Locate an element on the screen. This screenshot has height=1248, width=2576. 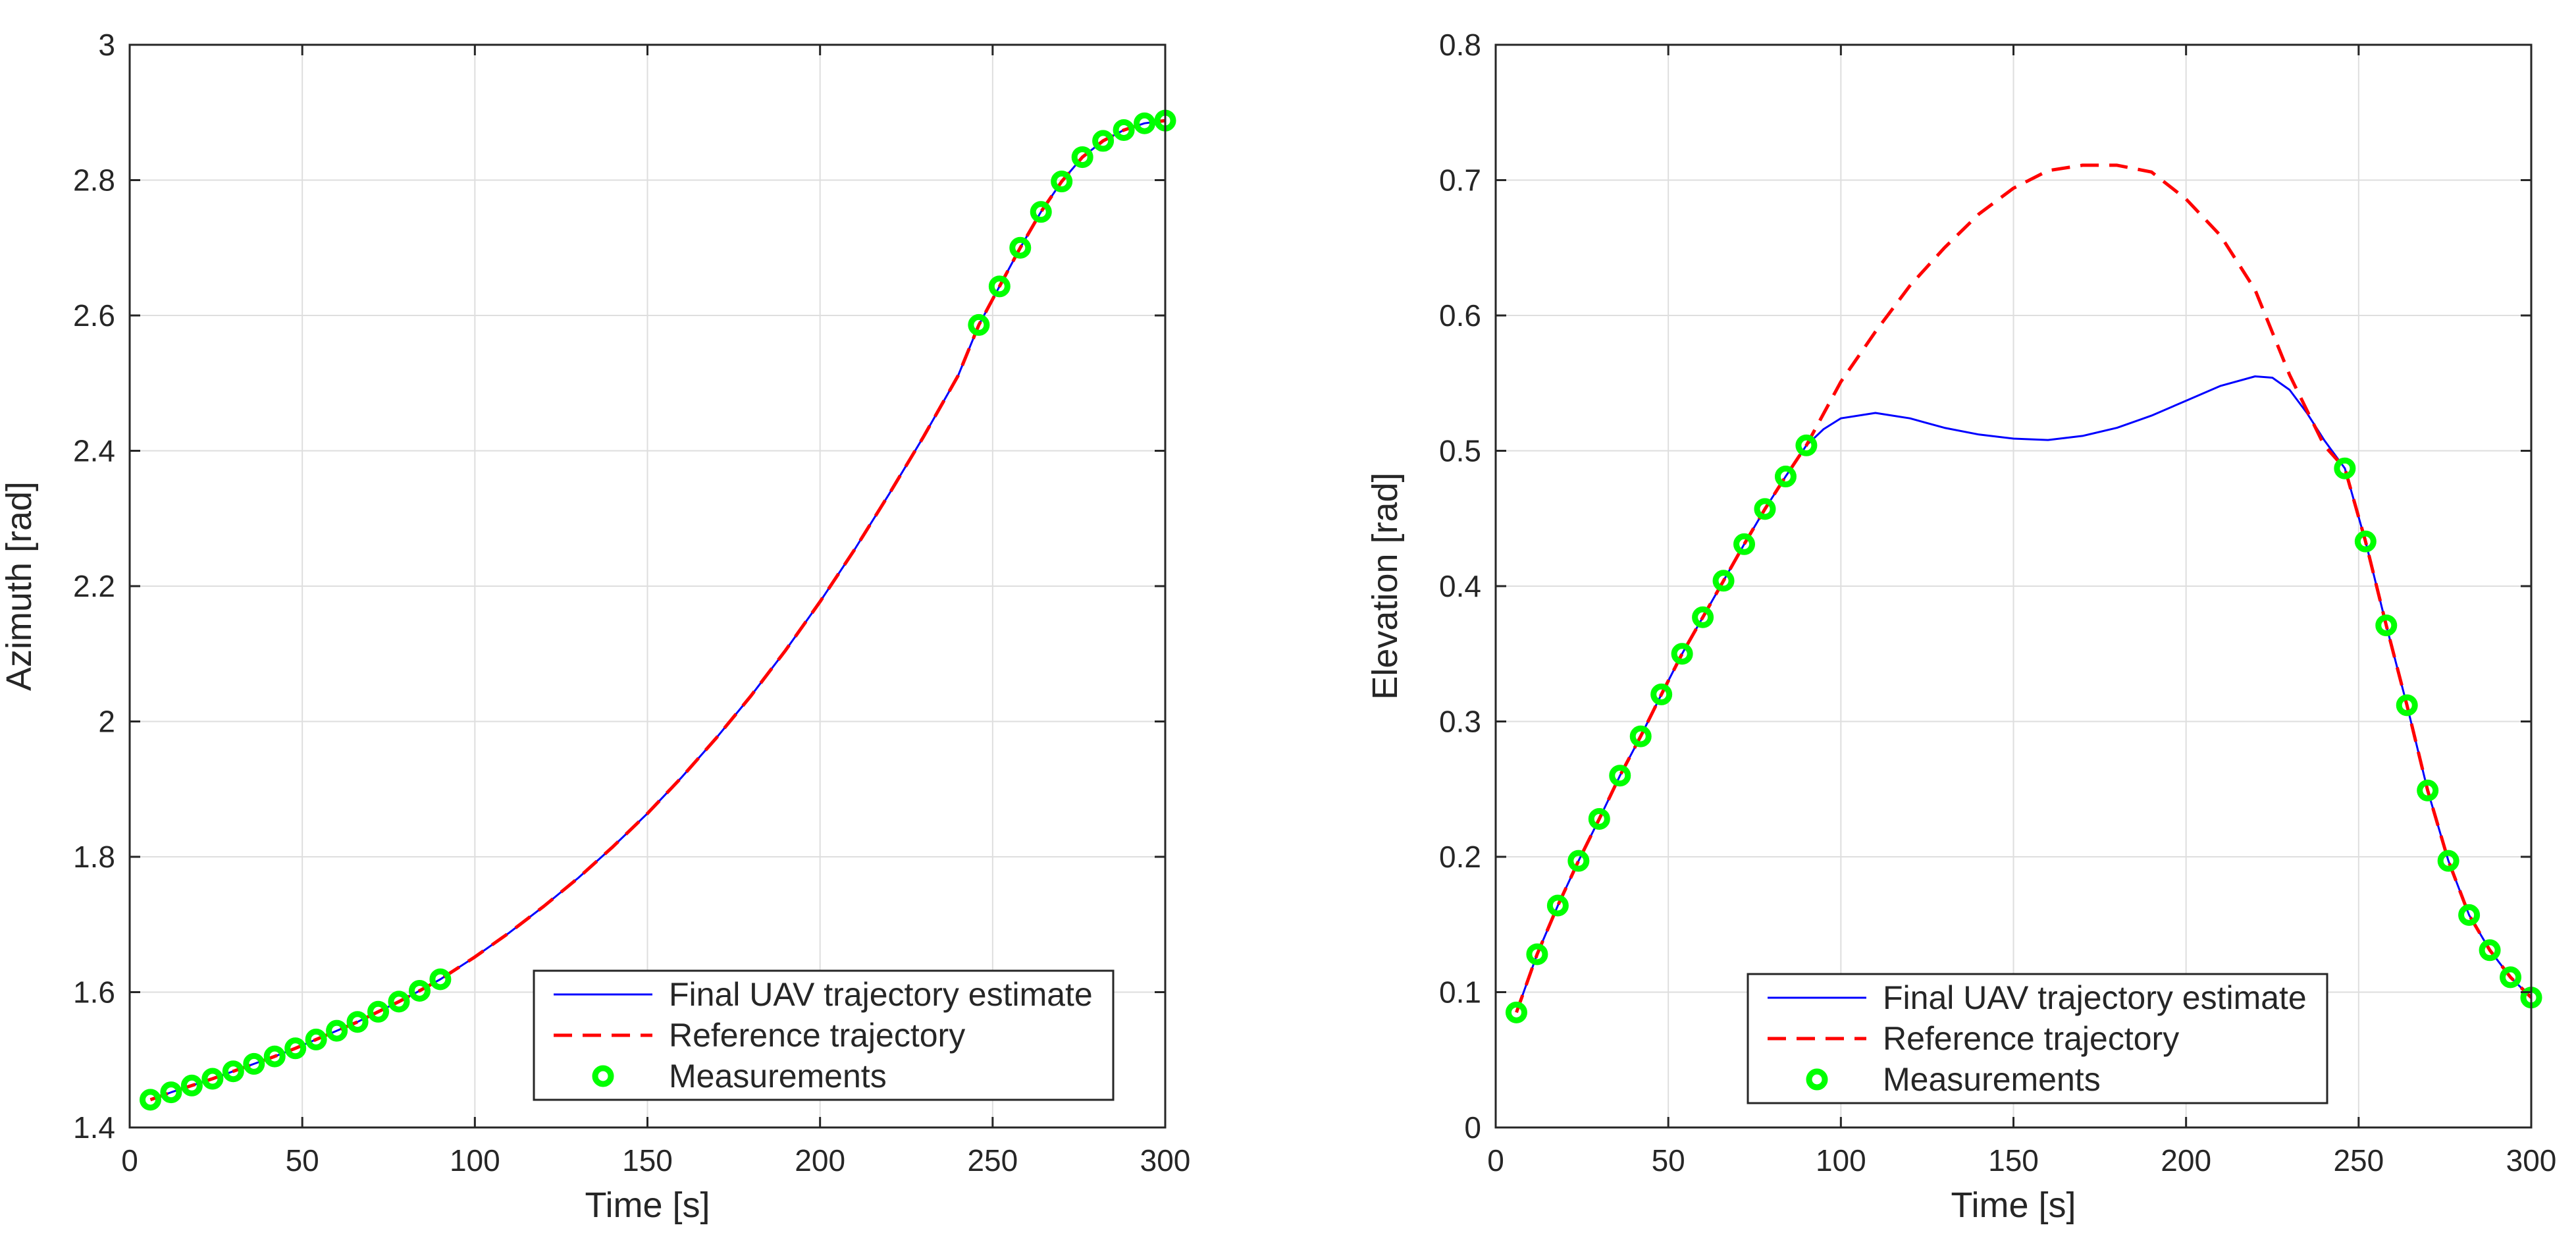
y-tick-label: 2.6 is located at coordinates (94, 315).